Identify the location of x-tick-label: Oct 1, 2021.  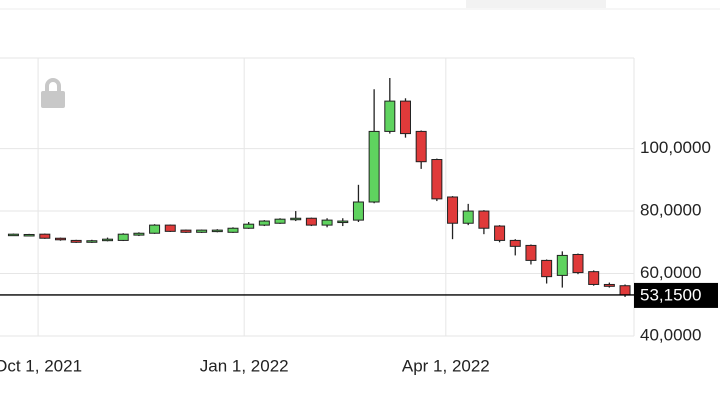
(41, 365).